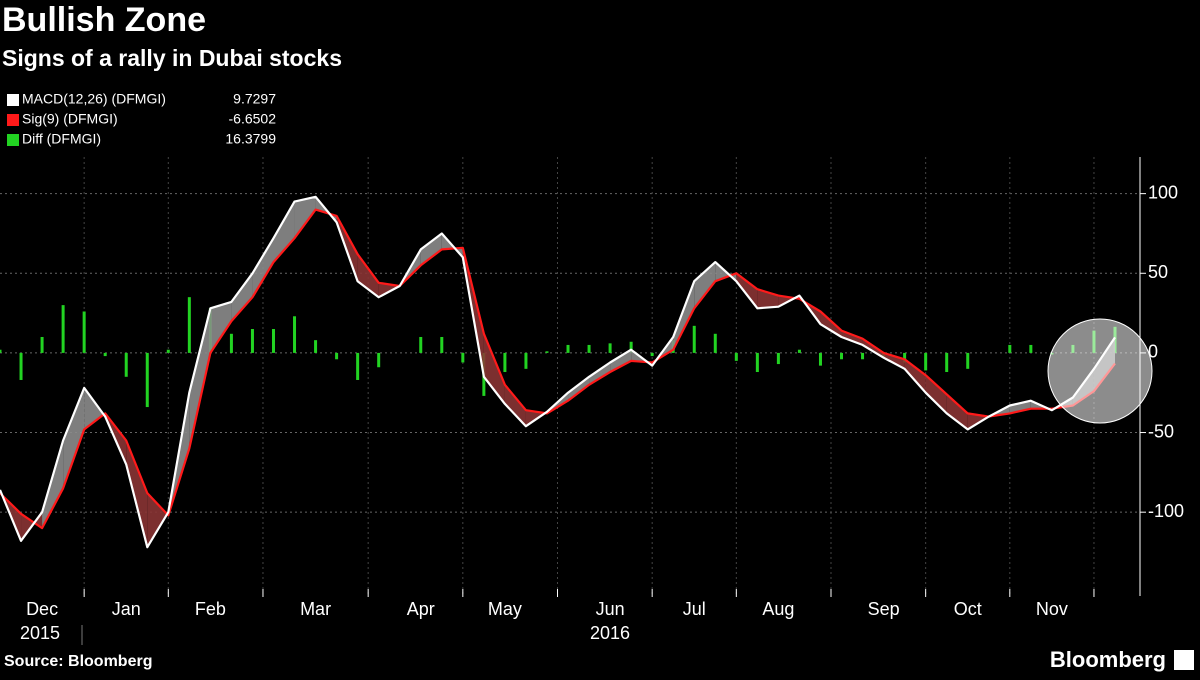 This screenshot has width=1200, height=680. I want to click on brand-icon, so click(1184, 660).